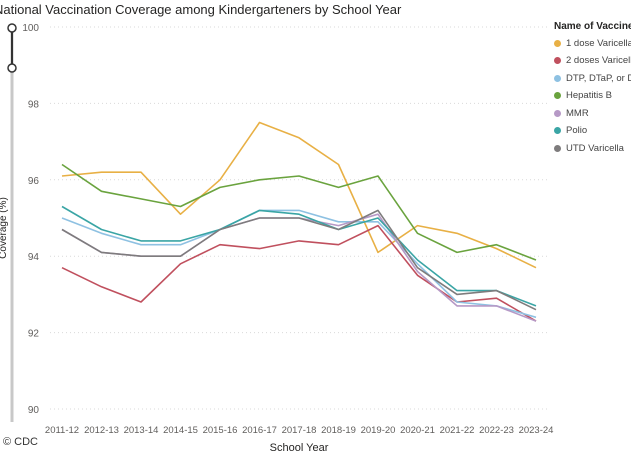 Image resolution: width=631 pixels, height=452 pixels. I want to click on slider-handle-bottom, so click(12, 68).